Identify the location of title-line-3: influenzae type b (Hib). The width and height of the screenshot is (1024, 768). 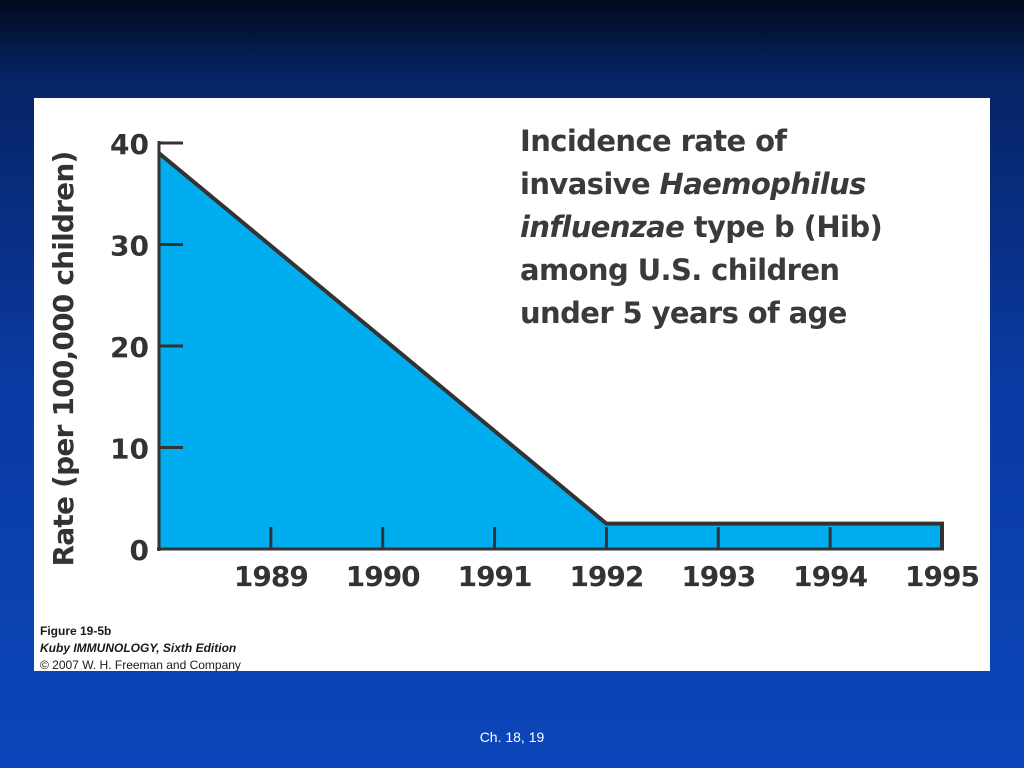
(740, 227).